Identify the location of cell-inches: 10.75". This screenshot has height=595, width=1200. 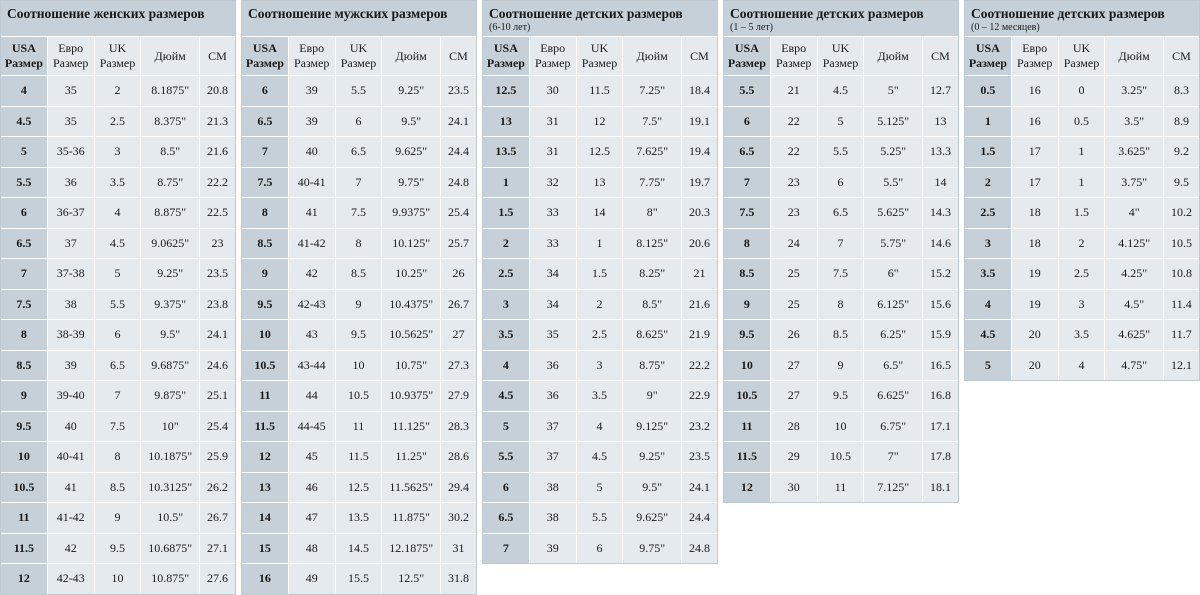
(411, 365).